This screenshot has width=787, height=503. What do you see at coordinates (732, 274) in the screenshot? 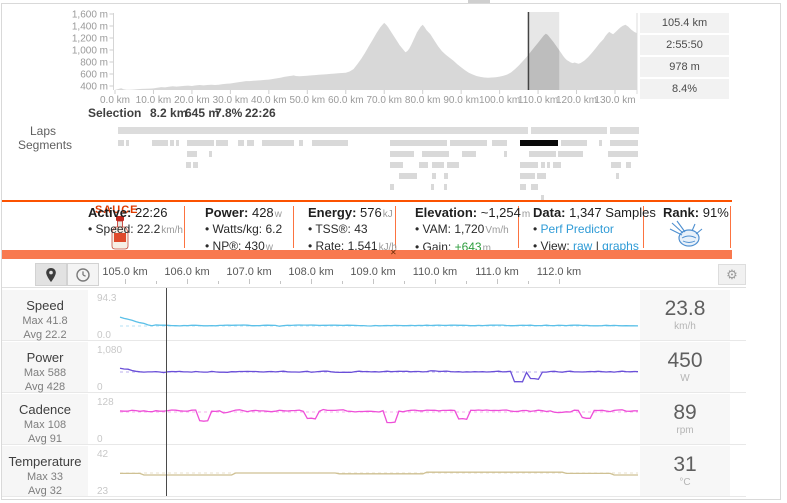
I see `graph-settings-button: ⚙` at bounding box center [732, 274].